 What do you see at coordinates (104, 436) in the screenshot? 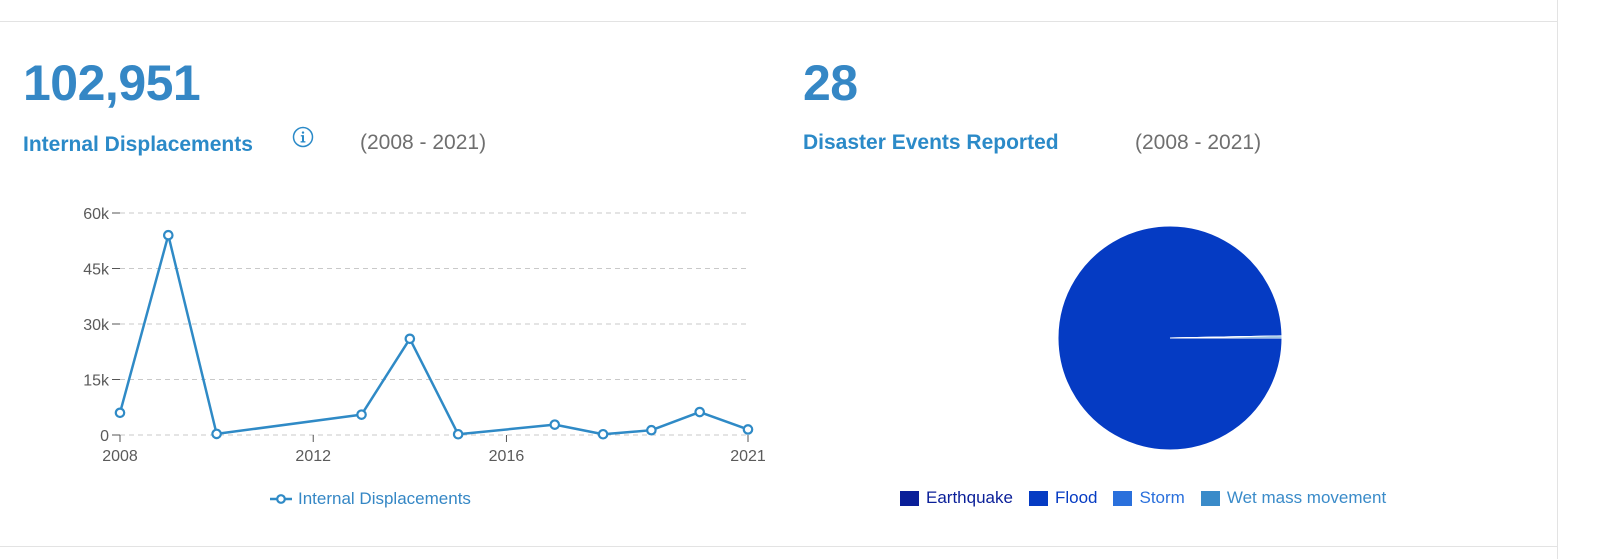
I see `y-tick-label: 0` at bounding box center [104, 436].